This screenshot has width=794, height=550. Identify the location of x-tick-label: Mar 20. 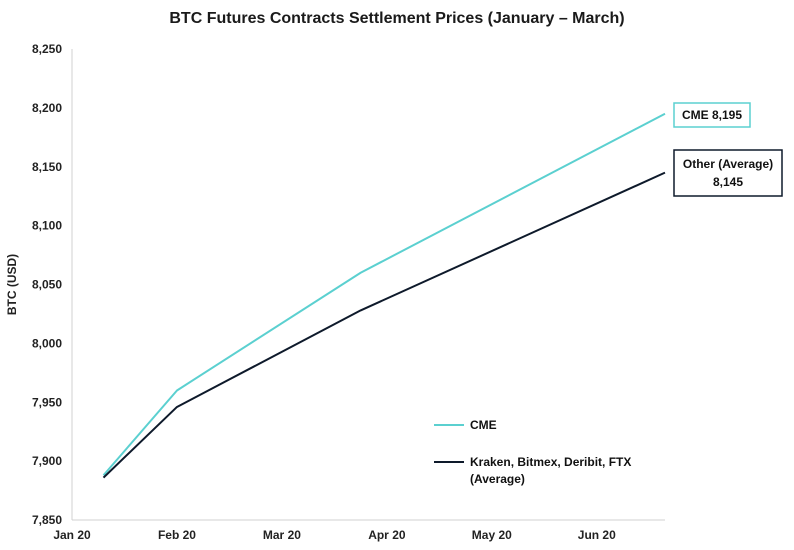
(282, 535).